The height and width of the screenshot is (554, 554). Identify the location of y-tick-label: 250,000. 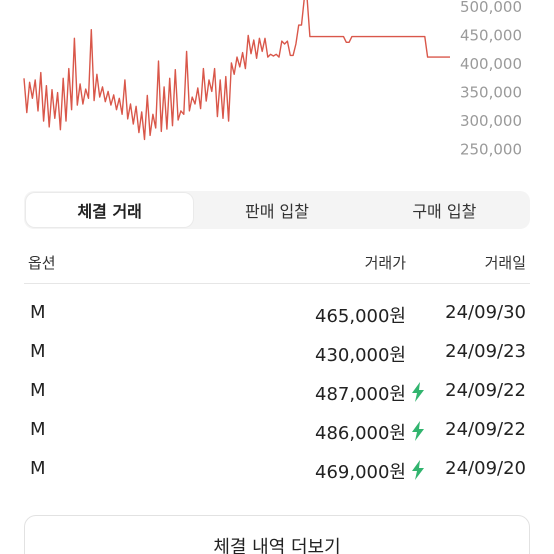
(491, 150).